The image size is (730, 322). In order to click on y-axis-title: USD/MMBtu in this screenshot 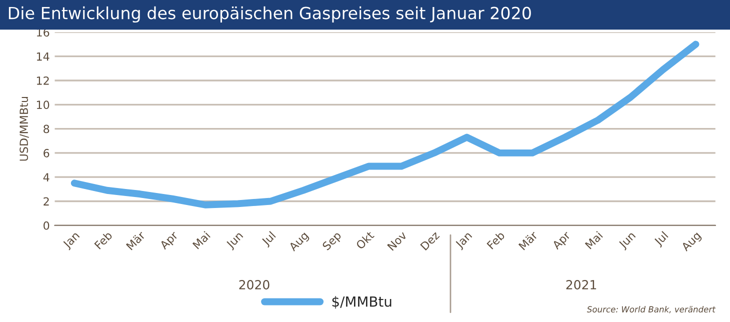, I will do `click(24, 128)`.